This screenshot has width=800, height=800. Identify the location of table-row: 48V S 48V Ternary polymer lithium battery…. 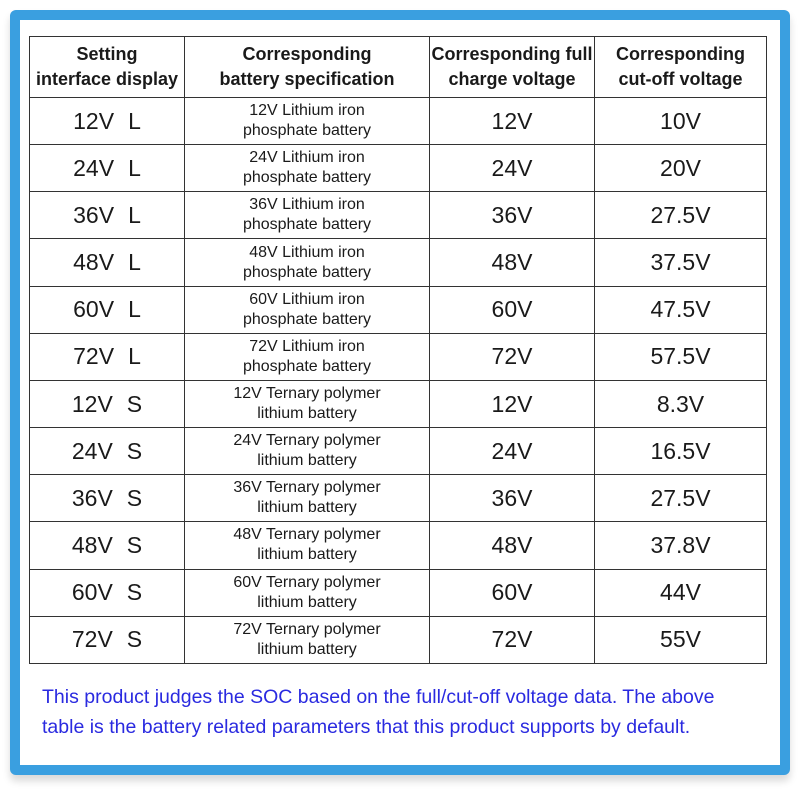
(398, 545).